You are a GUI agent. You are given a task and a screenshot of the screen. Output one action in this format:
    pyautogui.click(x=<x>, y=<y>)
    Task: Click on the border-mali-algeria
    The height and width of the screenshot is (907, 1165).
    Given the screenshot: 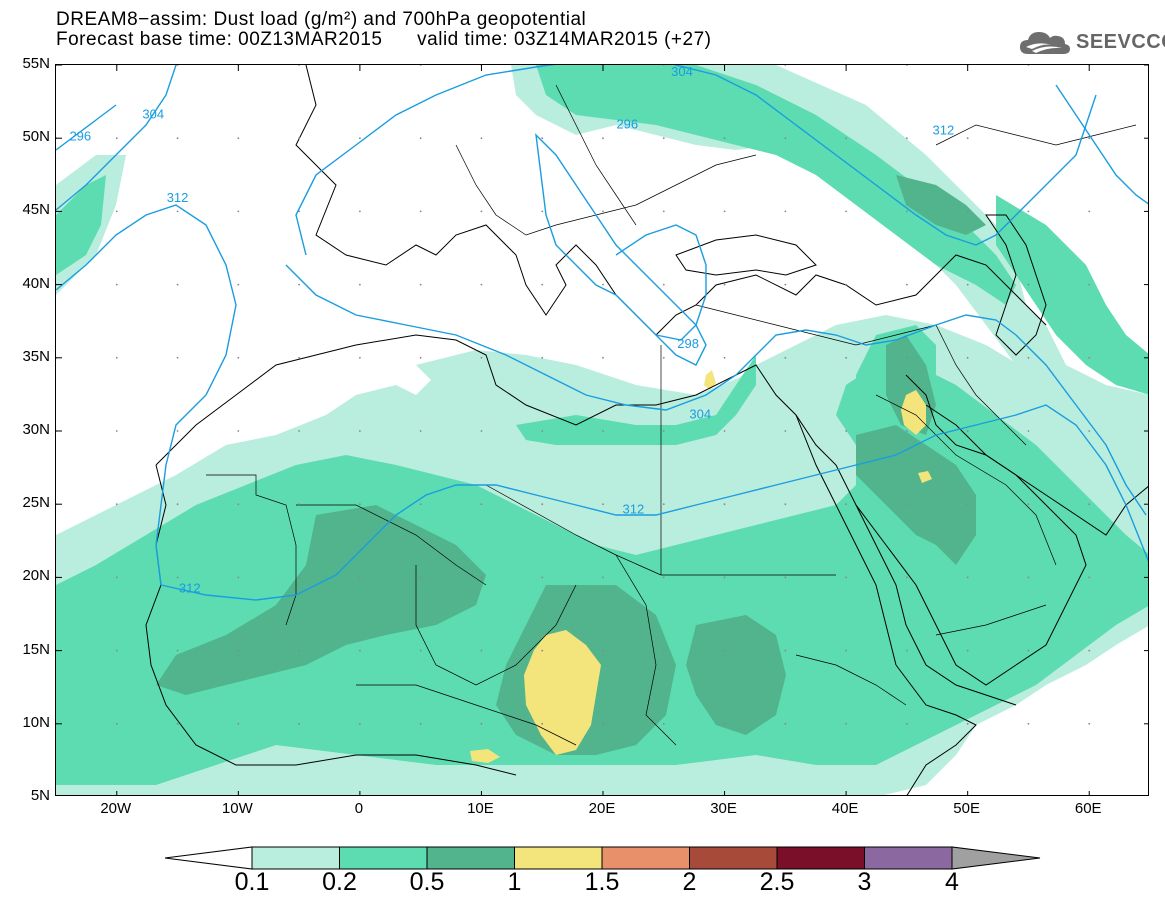 What is the action you would take?
    pyautogui.click(x=391, y=545)
    